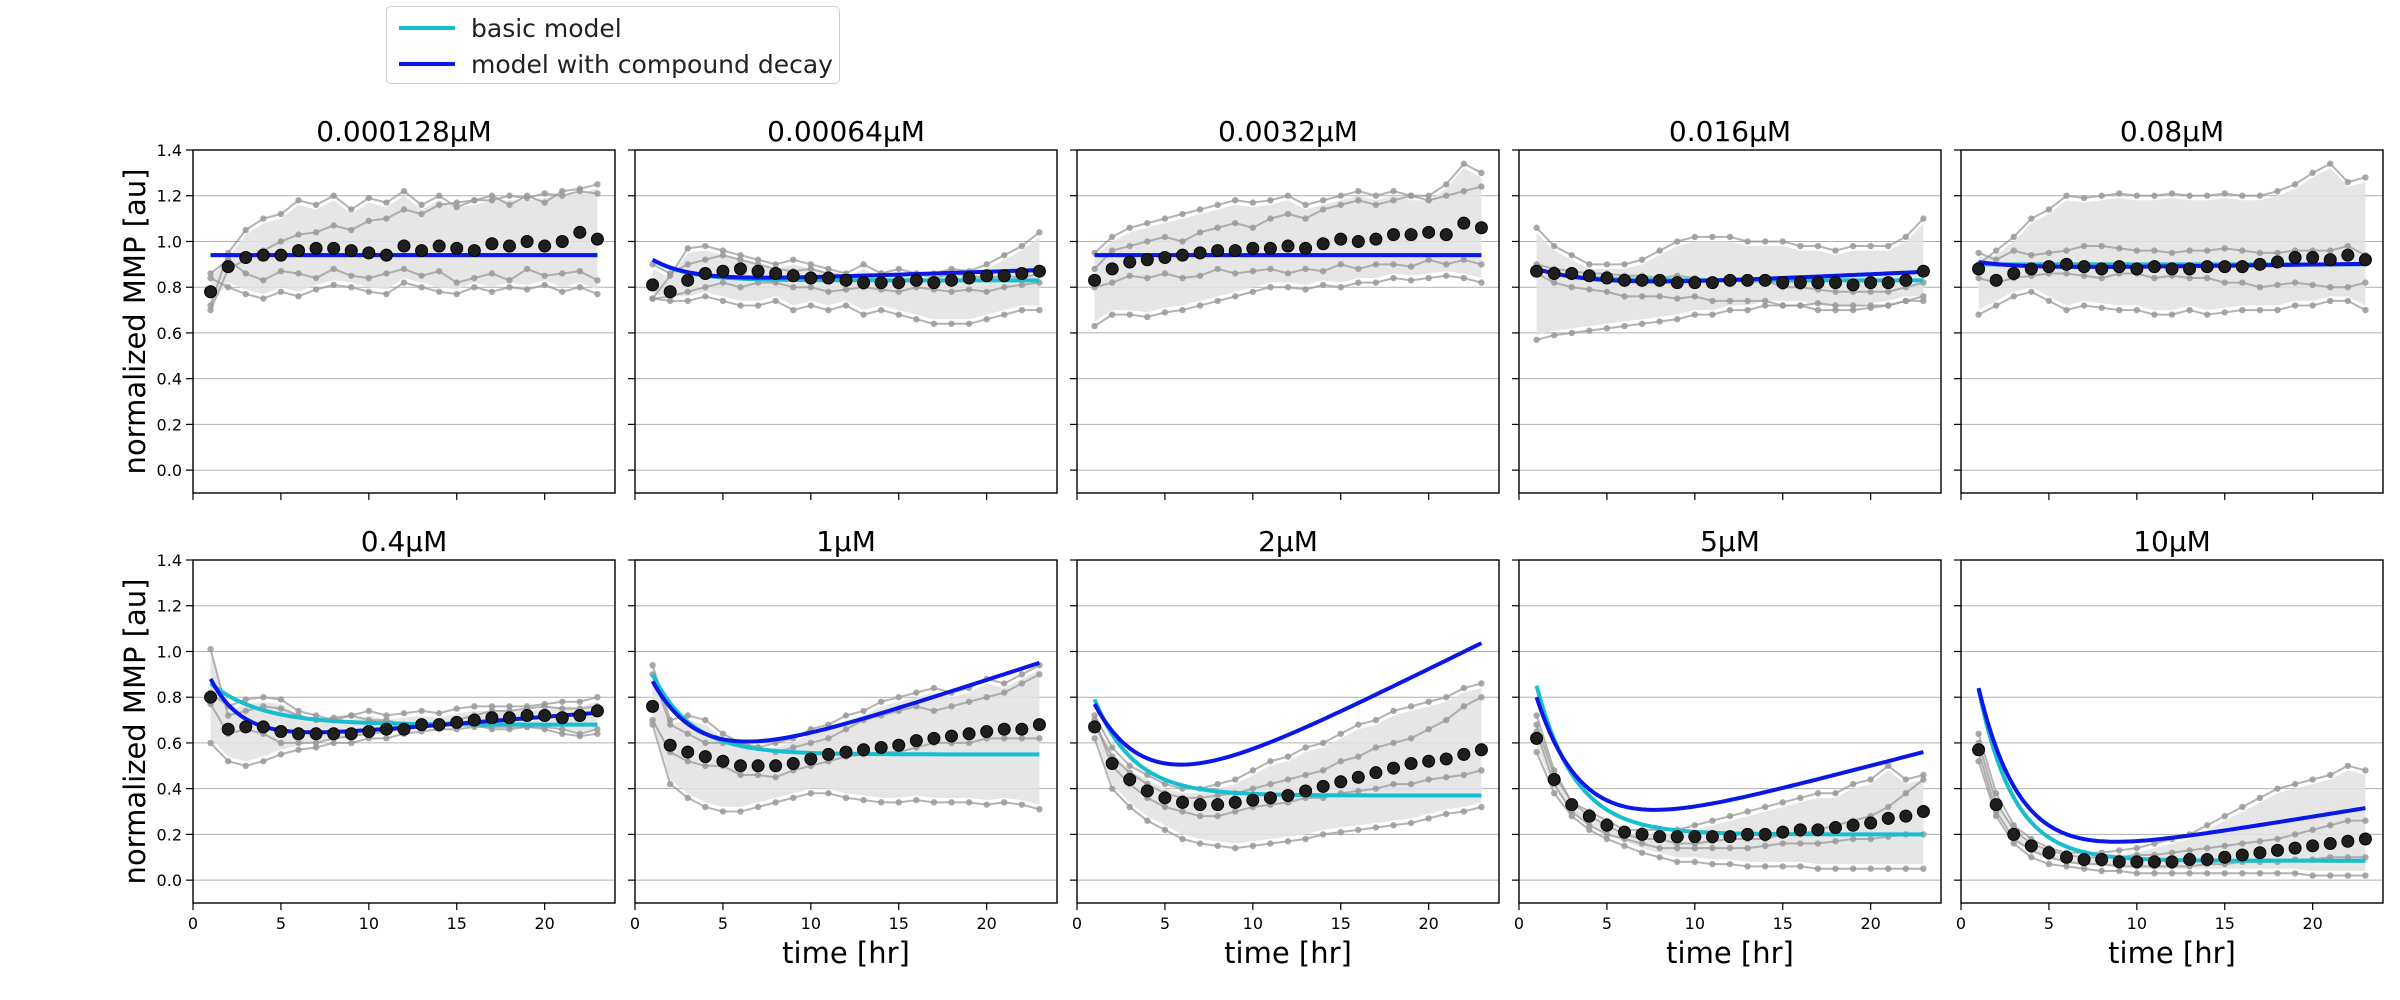  What do you see at coordinates (169, 606) in the screenshot?
I see `y-tick-label: 1.2` at bounding box center [169, 606].